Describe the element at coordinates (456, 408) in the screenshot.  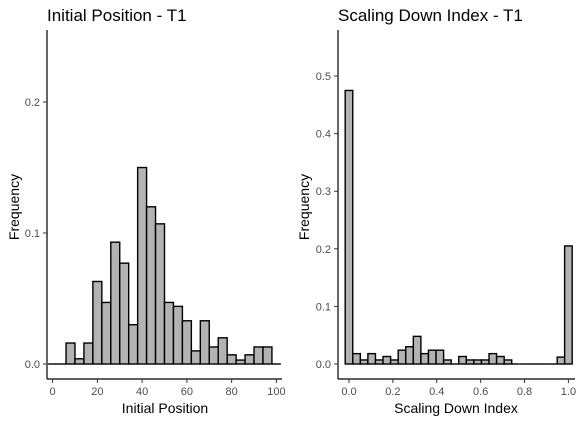
I see `x-axis-label: Scaling Down Index` at that location.